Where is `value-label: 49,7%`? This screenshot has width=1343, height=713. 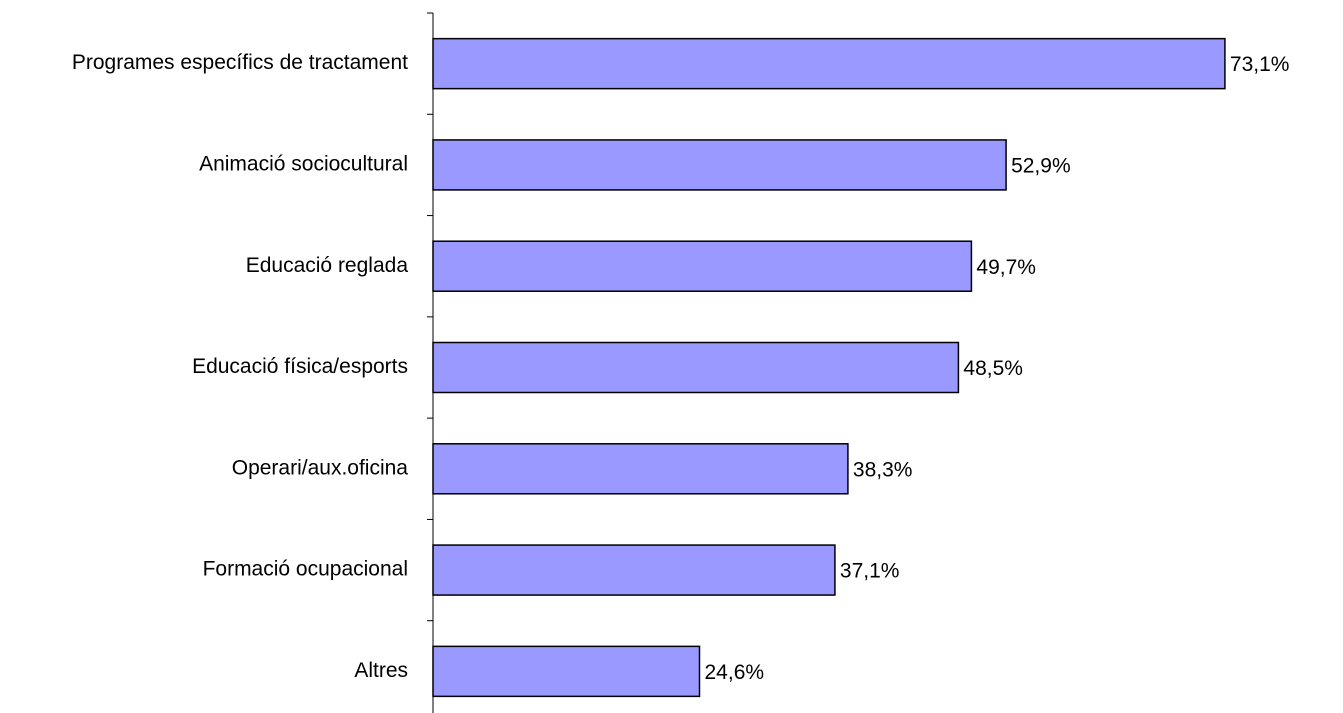 value-label: 49,7% is located at coordinates (1006, 267).